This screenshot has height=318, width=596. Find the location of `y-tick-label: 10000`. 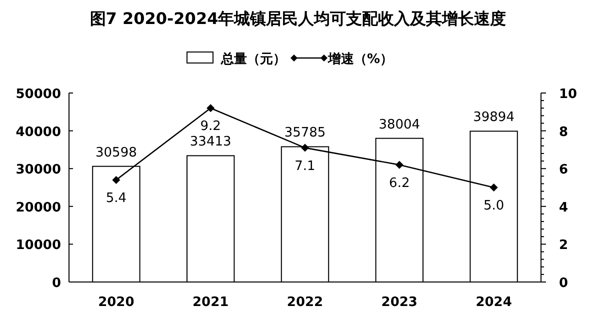

y-tick-label: 10000 is located at coordinates (38, 246).